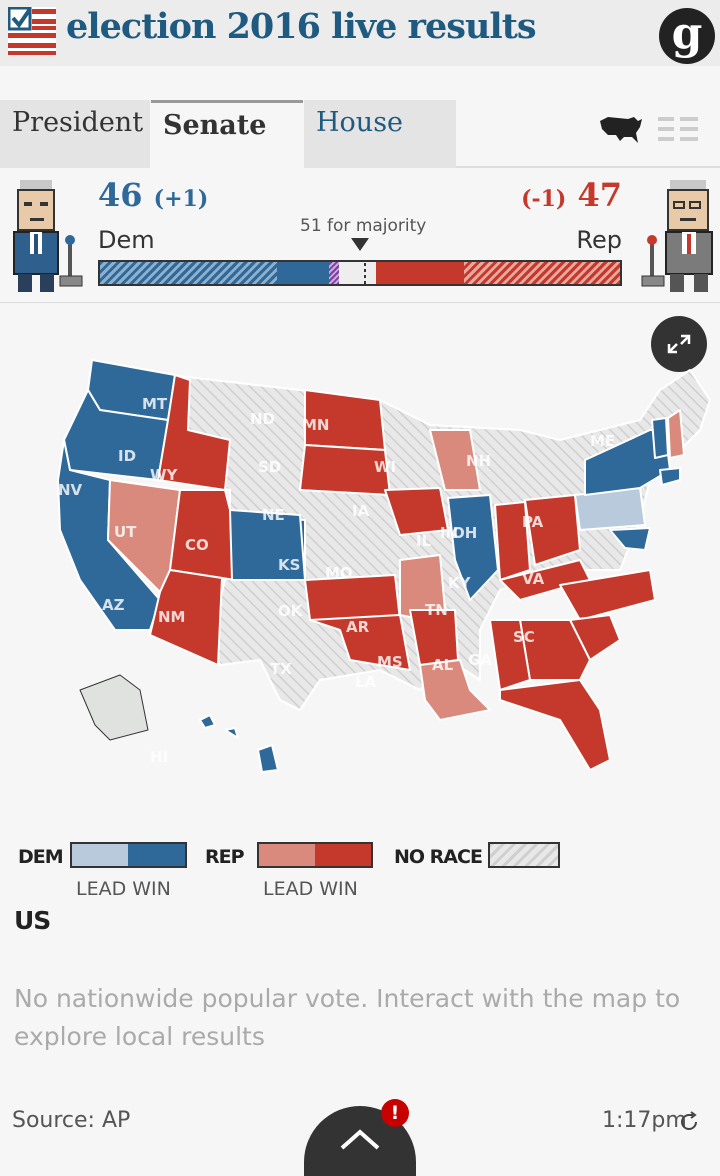 The image size is (720, 1176). Describe the element at coordinates (677, 236) in the screenshot. I see `rep-candidate-avatar` at that location.